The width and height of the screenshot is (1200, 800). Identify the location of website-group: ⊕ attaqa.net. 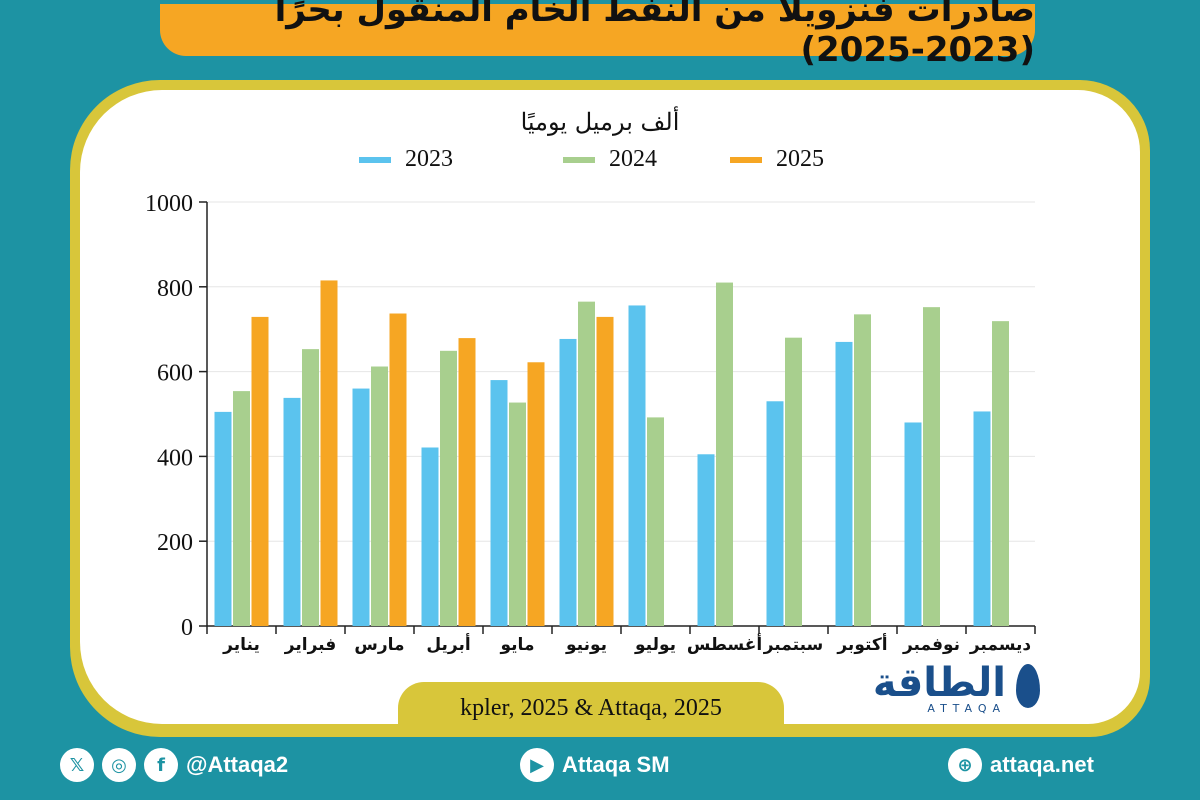
(1021, 765).